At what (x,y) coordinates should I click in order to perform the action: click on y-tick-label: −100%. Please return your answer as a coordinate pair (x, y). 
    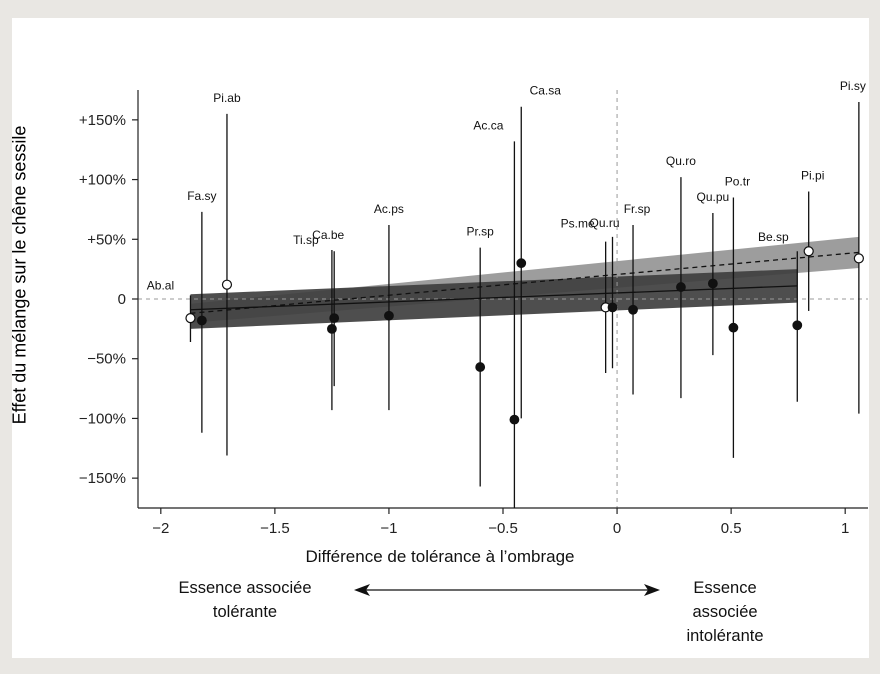
    Looking at the image, I should click on (102, 418).